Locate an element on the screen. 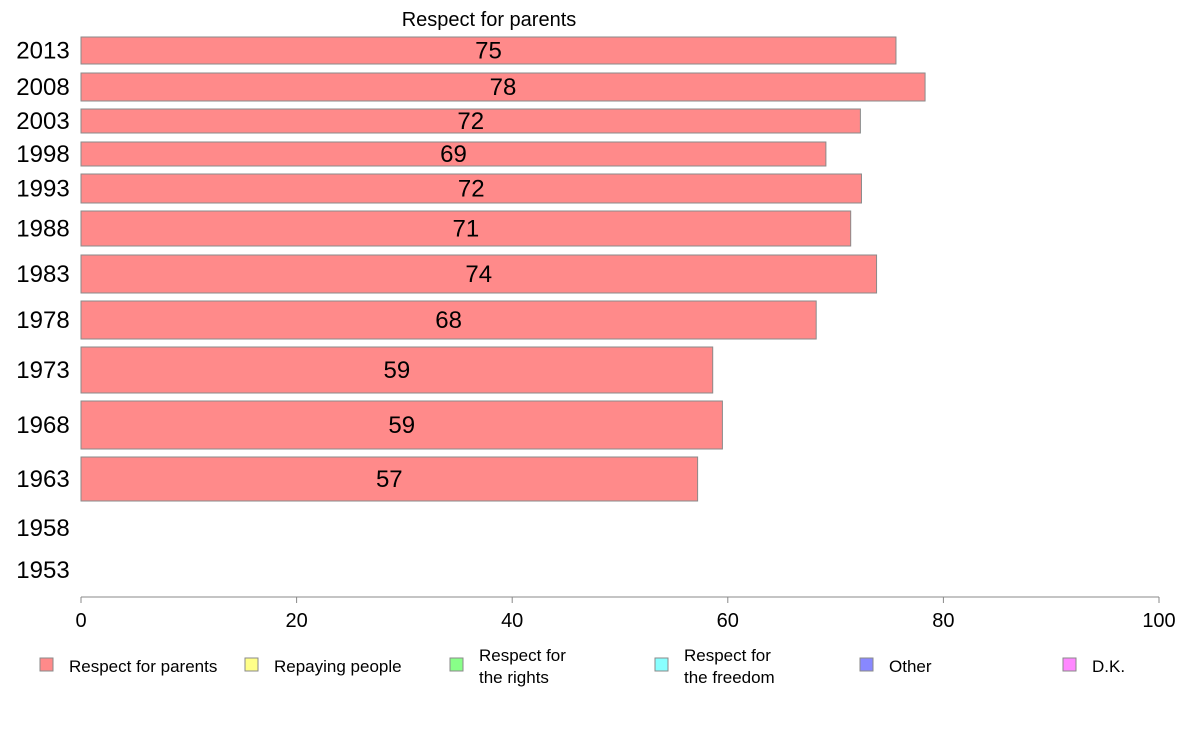  bar-value-label: 57 is located at coordinates (389, 479).